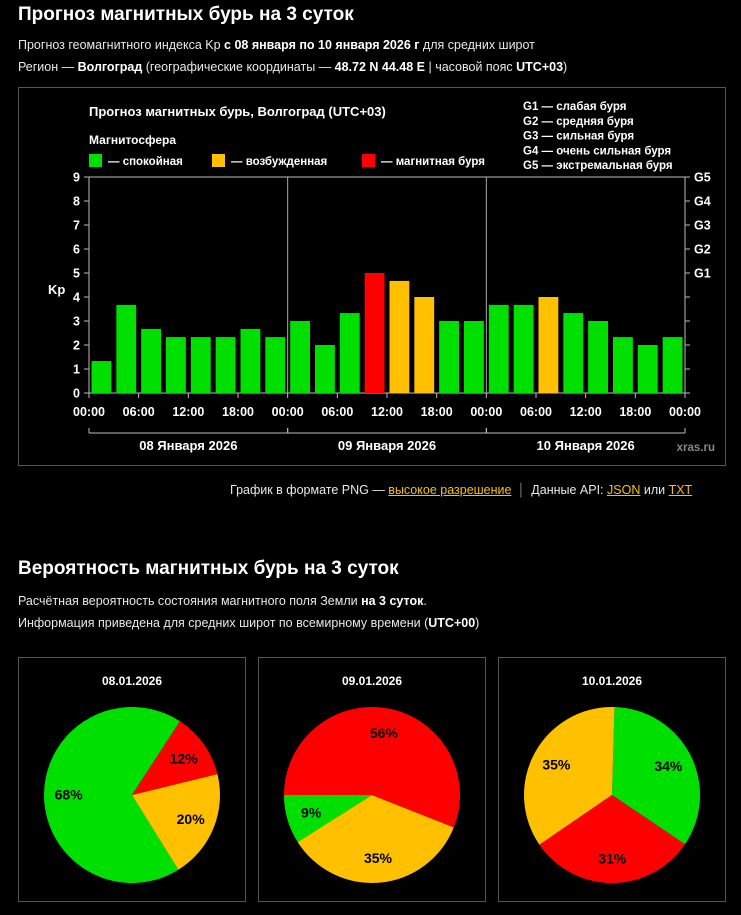  I want to click on storm-level-label: G2 — средняя буря, so click(578, 122).